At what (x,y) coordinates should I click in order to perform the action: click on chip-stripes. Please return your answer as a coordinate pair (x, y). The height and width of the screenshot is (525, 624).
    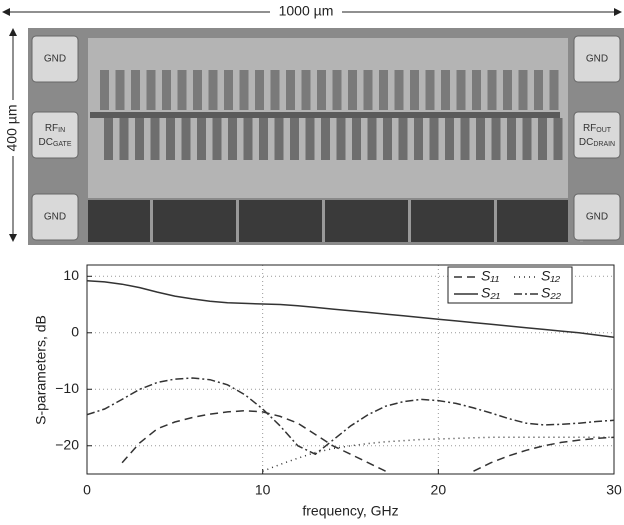
    Looking at the image, I should click on (328, 221).